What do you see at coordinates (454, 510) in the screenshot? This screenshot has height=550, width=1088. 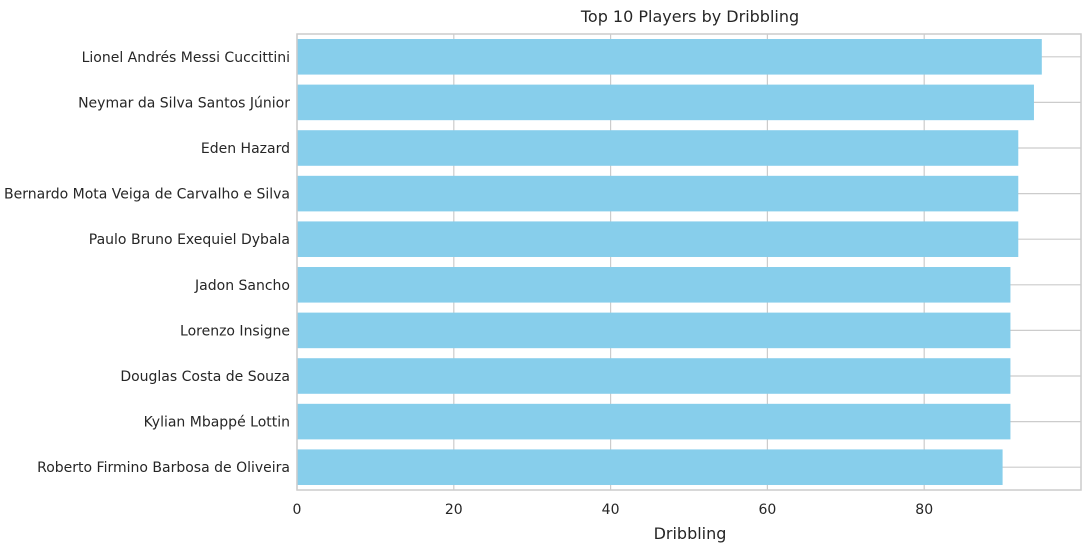 I see `x-tick-label: 20` at bounding box center [454, 510].